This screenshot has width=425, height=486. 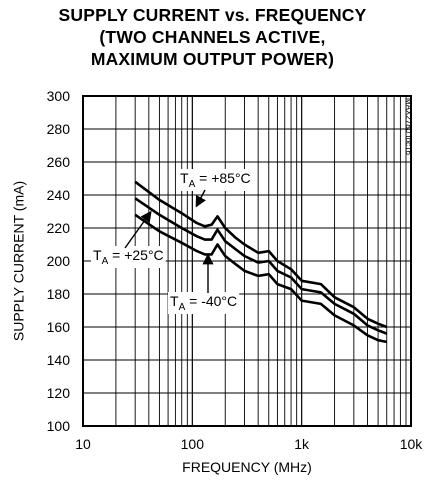 I want to click on annotation-label: TA = -40°C, so click(x=203, y=303).